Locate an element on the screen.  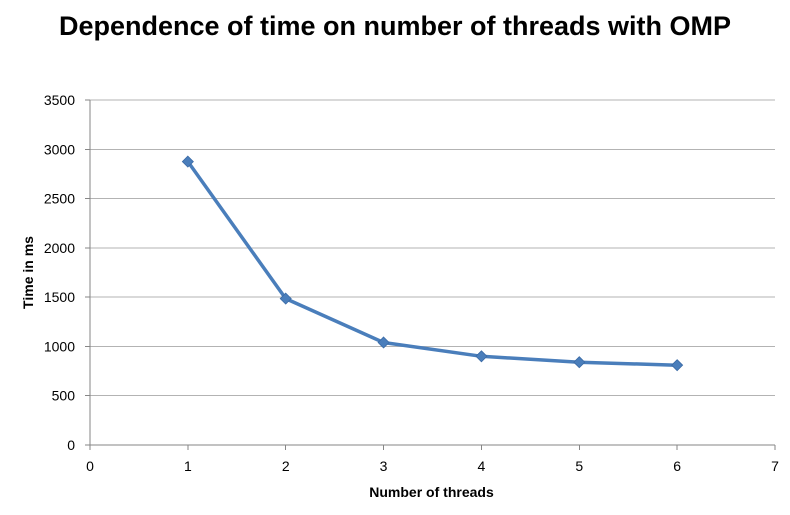
x-tick-label: 4 is located at coordinates (482, 466).